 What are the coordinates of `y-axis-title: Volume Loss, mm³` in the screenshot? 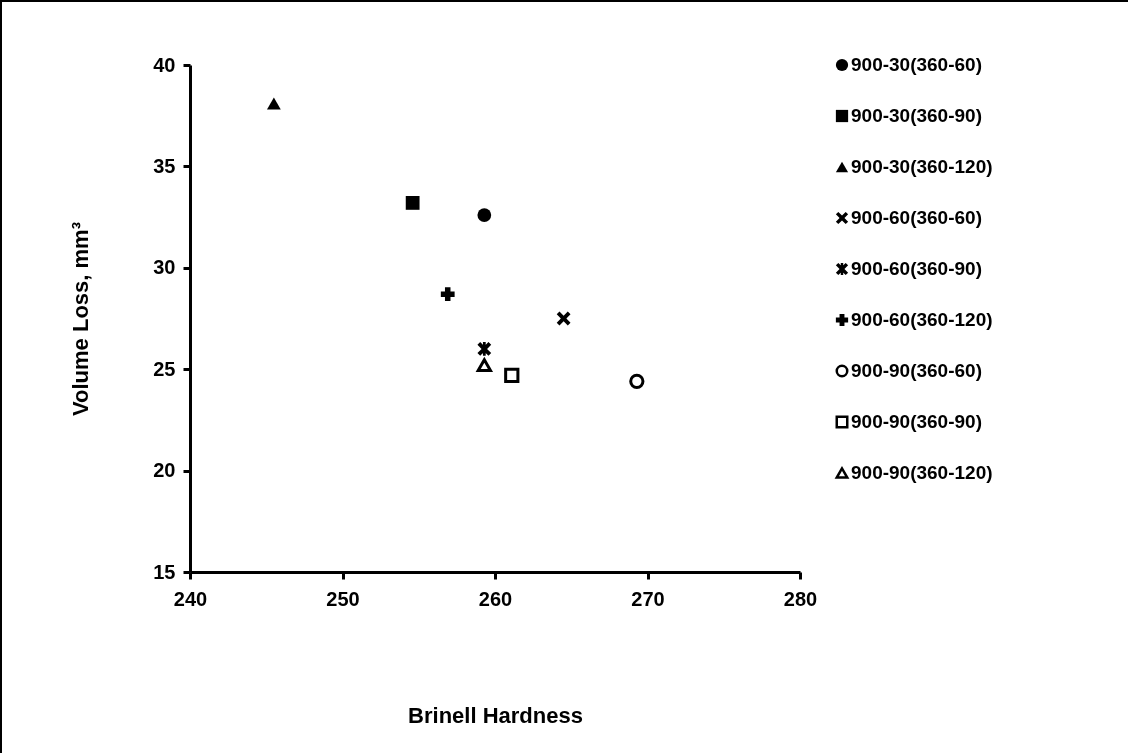 It's located at (81, 319).